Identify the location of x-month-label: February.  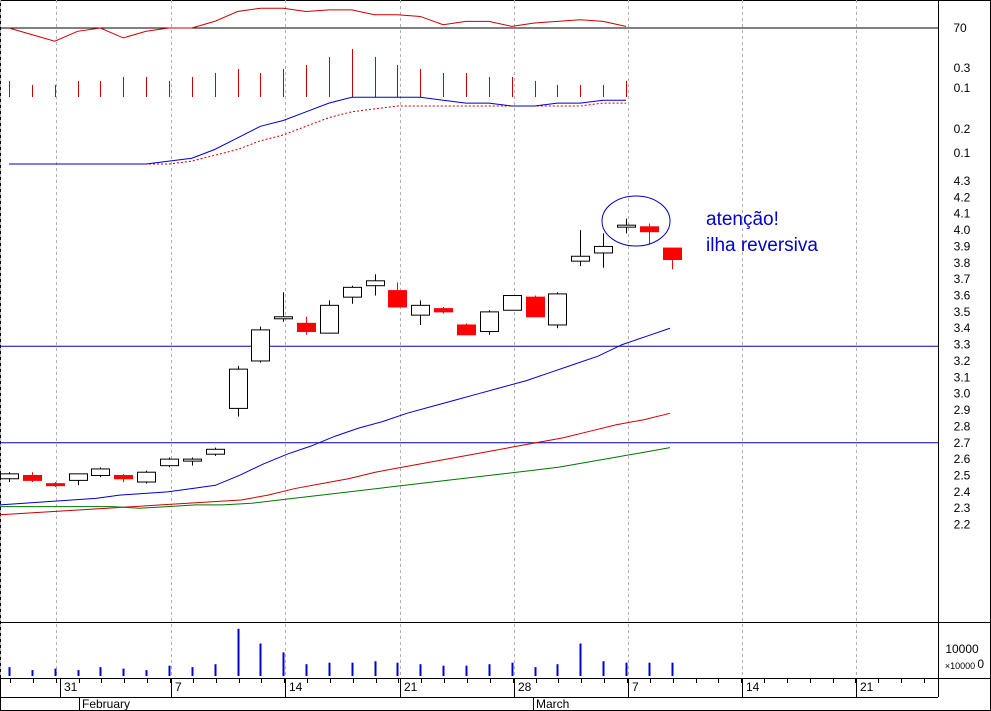
(106, 704).